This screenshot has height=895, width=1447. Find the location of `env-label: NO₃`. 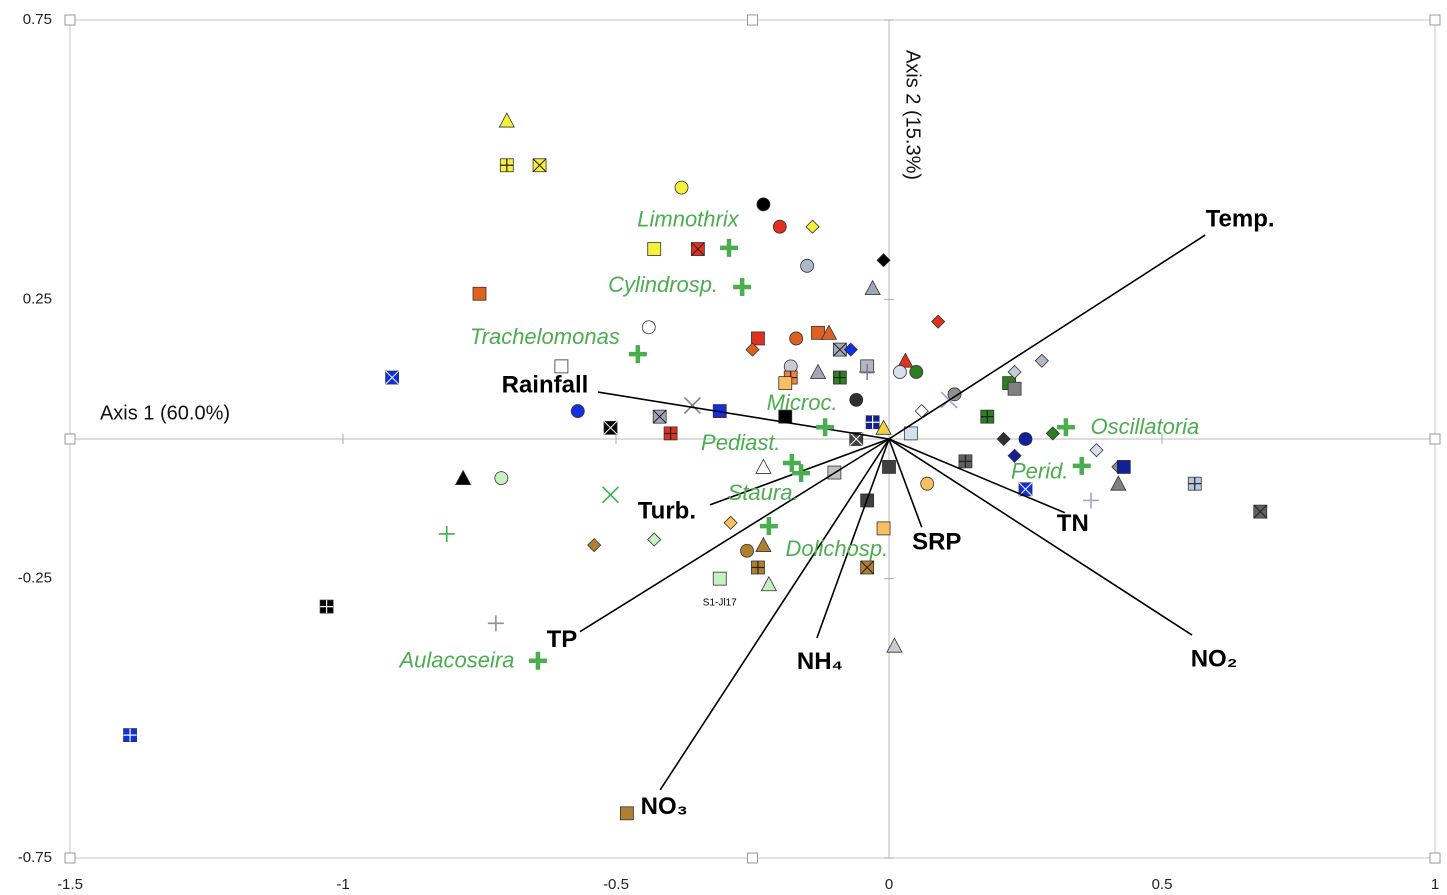

env-label: NO₃ is located at coordinates (664, 806).